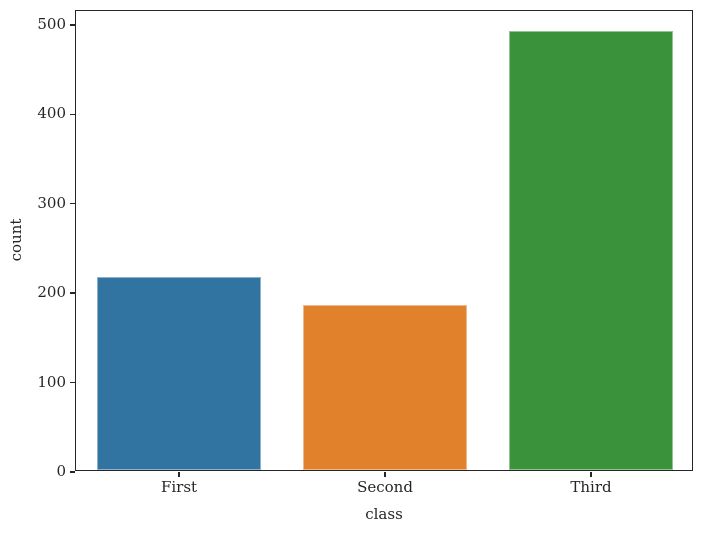 The height and width of the screenshot is (534, 703). What do you see at coordinates (51, 202) in the screenshot?
I see `y-tick-label-300: 300` at bounding box center [51, 202].